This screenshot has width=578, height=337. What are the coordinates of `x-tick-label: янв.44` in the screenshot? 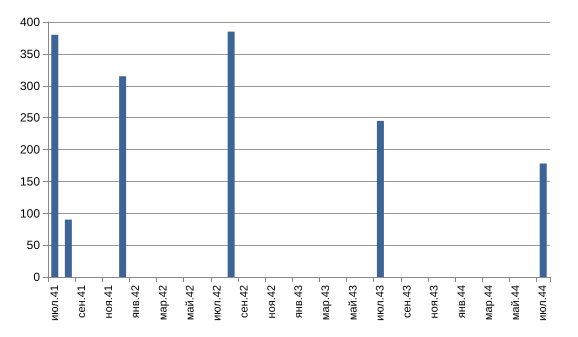 It's located at (462, 301).